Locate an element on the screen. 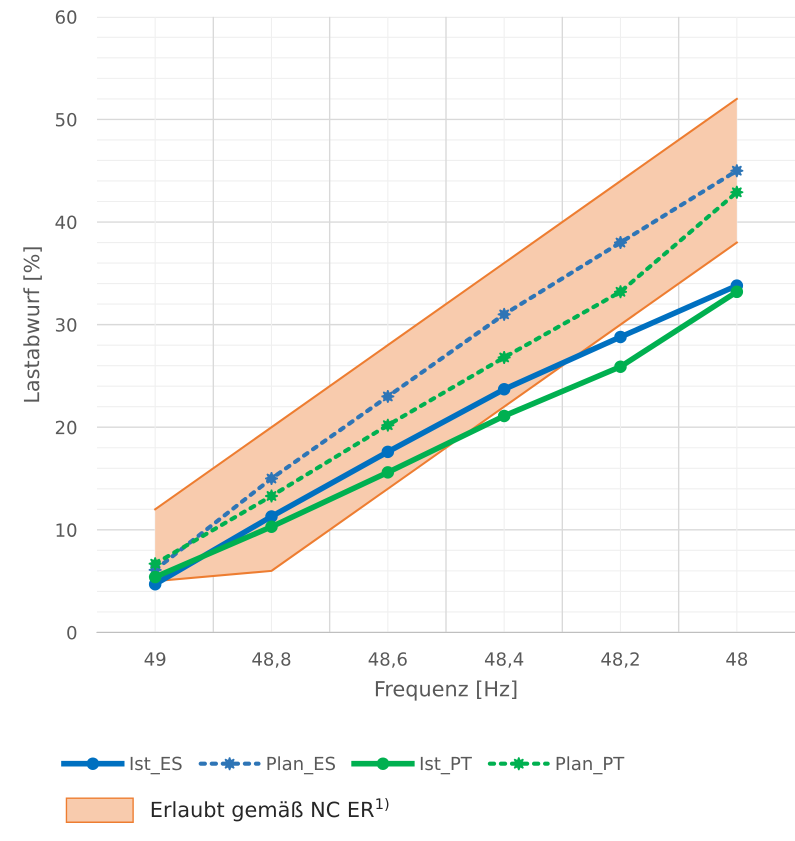  x-tick-label: 48,4 is located at coordinates (504, 660).